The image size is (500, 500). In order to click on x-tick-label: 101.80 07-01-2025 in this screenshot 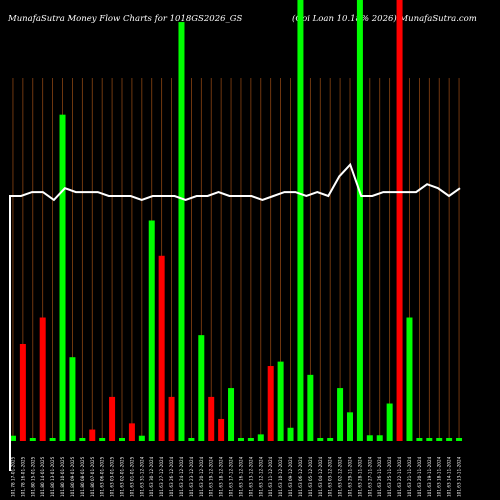, I will do `click(92, 476)`.